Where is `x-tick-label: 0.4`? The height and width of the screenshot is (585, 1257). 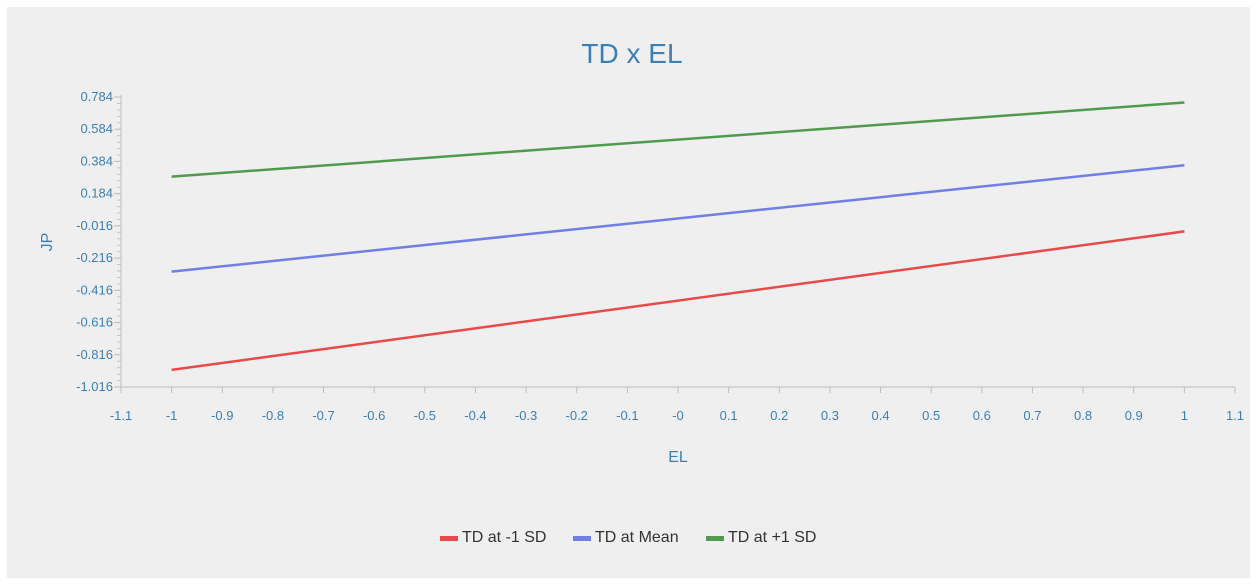
x-tick-label: 0.4 is located at coordinates (881, 415).